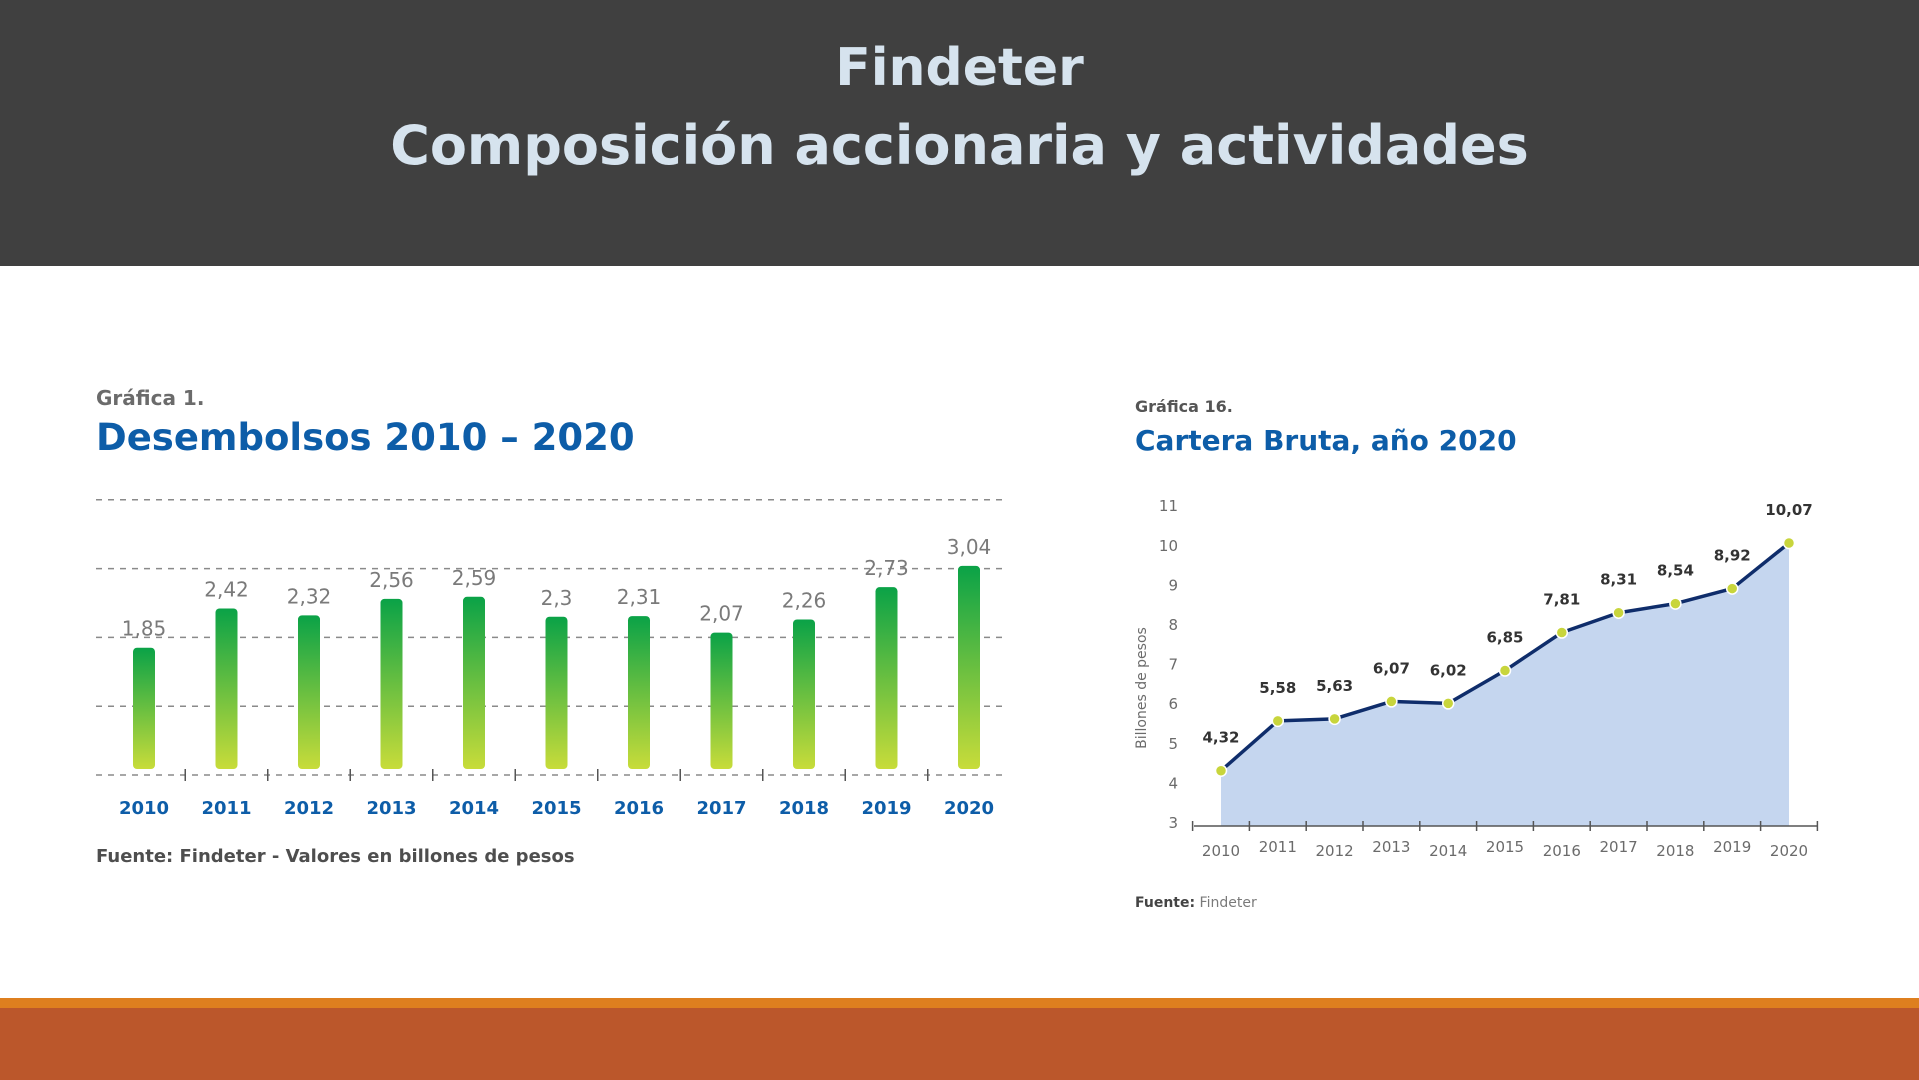 Image resolution: width=1919 pixels, height=1080 pixels. I want to click on data-label: 8,54, so click(1675, 571).